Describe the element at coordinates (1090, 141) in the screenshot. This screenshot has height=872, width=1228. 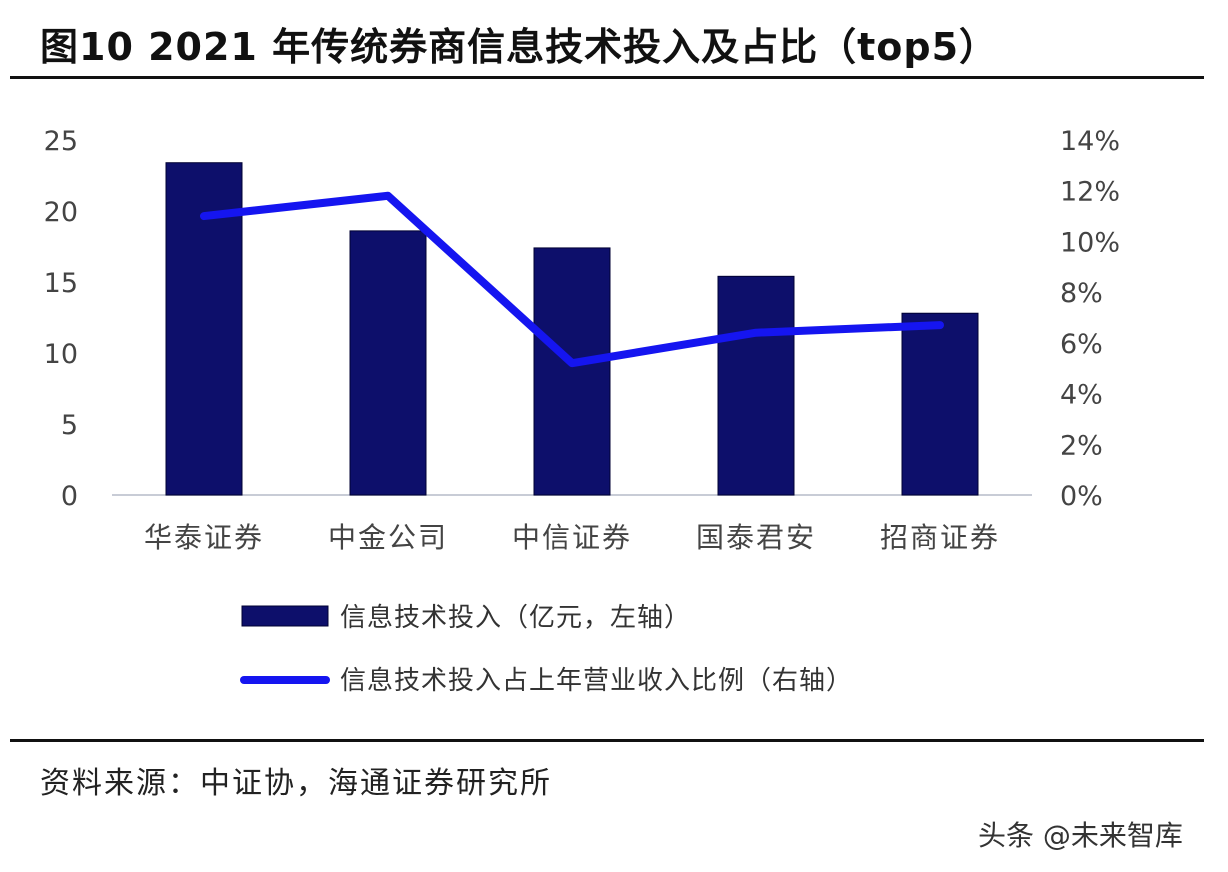
I see `right-axis-tick-label: 14%` at that location.